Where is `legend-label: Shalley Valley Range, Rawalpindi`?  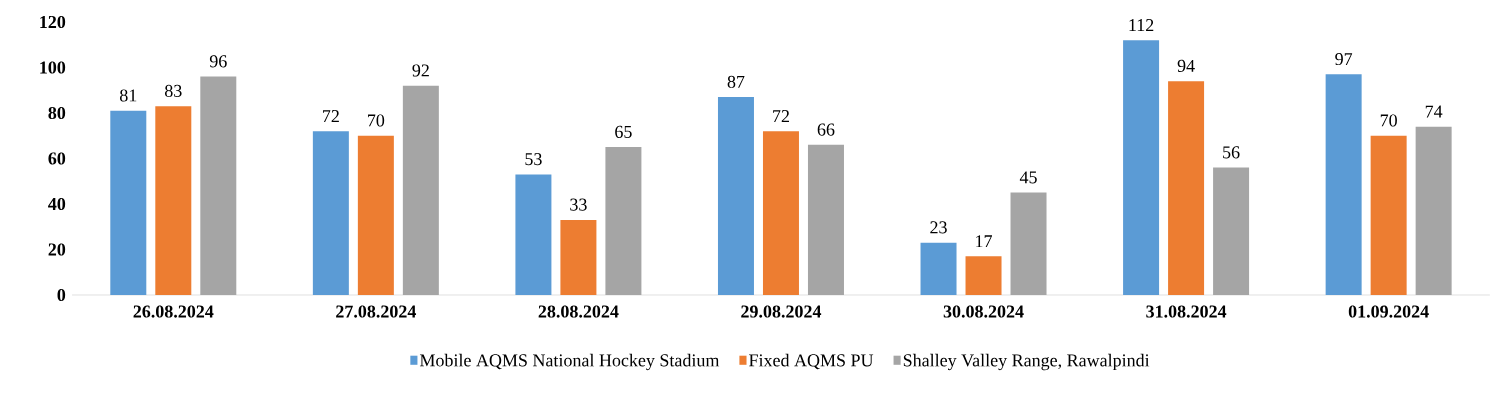
legend-label: Shalley Valley Range, Rawalpindi is located at coordinates (1026, 362).